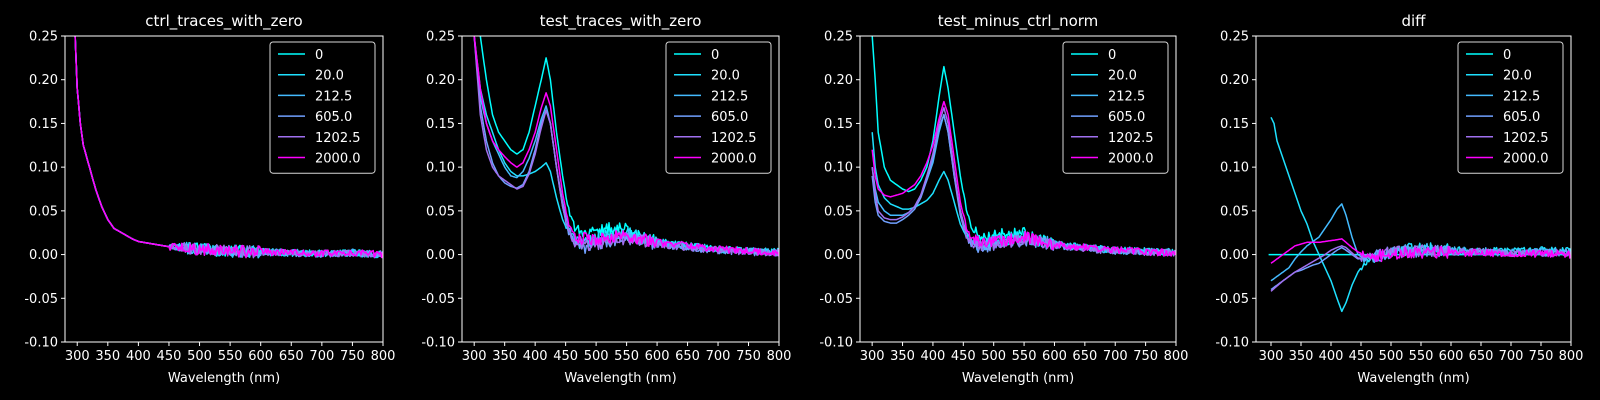 The height and width of the screenshot is (400, 1600). I want to click on chart-title: test_minus_ctrl_norm, so click(1018, 21).